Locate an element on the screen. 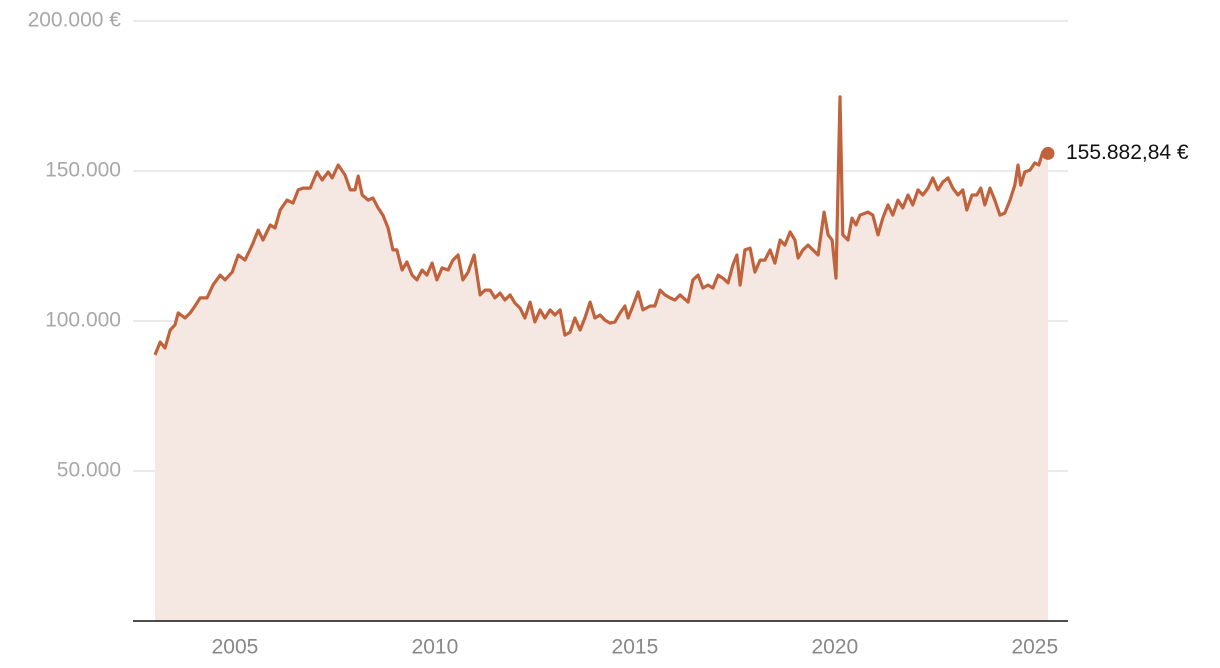 The image size is (1220, 668). y-tick-label: 150.000 is located at coordinates (83, 170).